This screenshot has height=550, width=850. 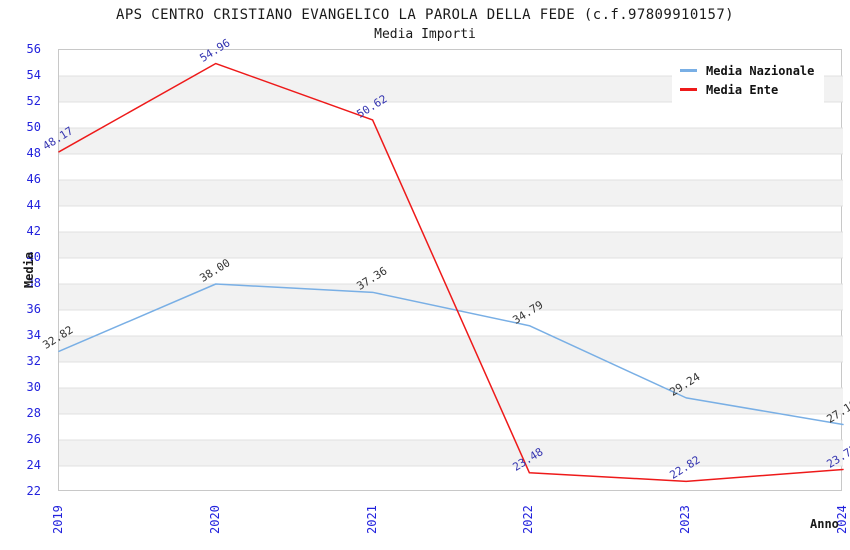 What do you see at coordinates (33, 413) in the screenshot?
I see `y-tick-label: 28` at bounding box center [33, 413].